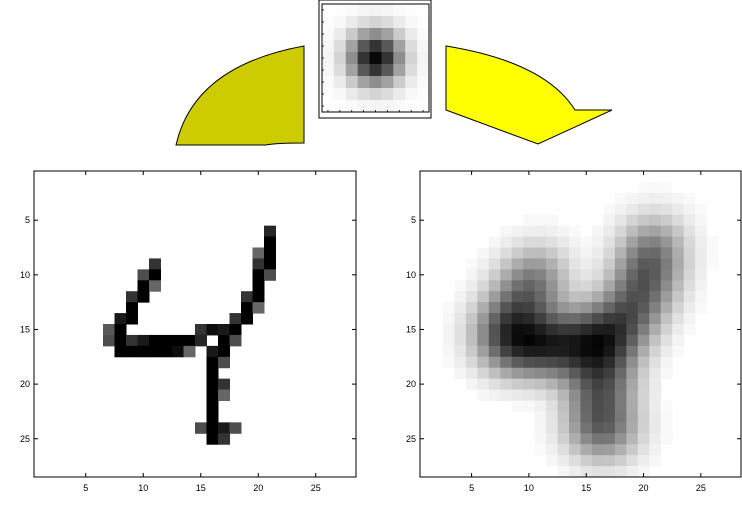 The width and height of the screenshot is (742, 522). I want to click on arrow-left-curve, so click(240, 95).